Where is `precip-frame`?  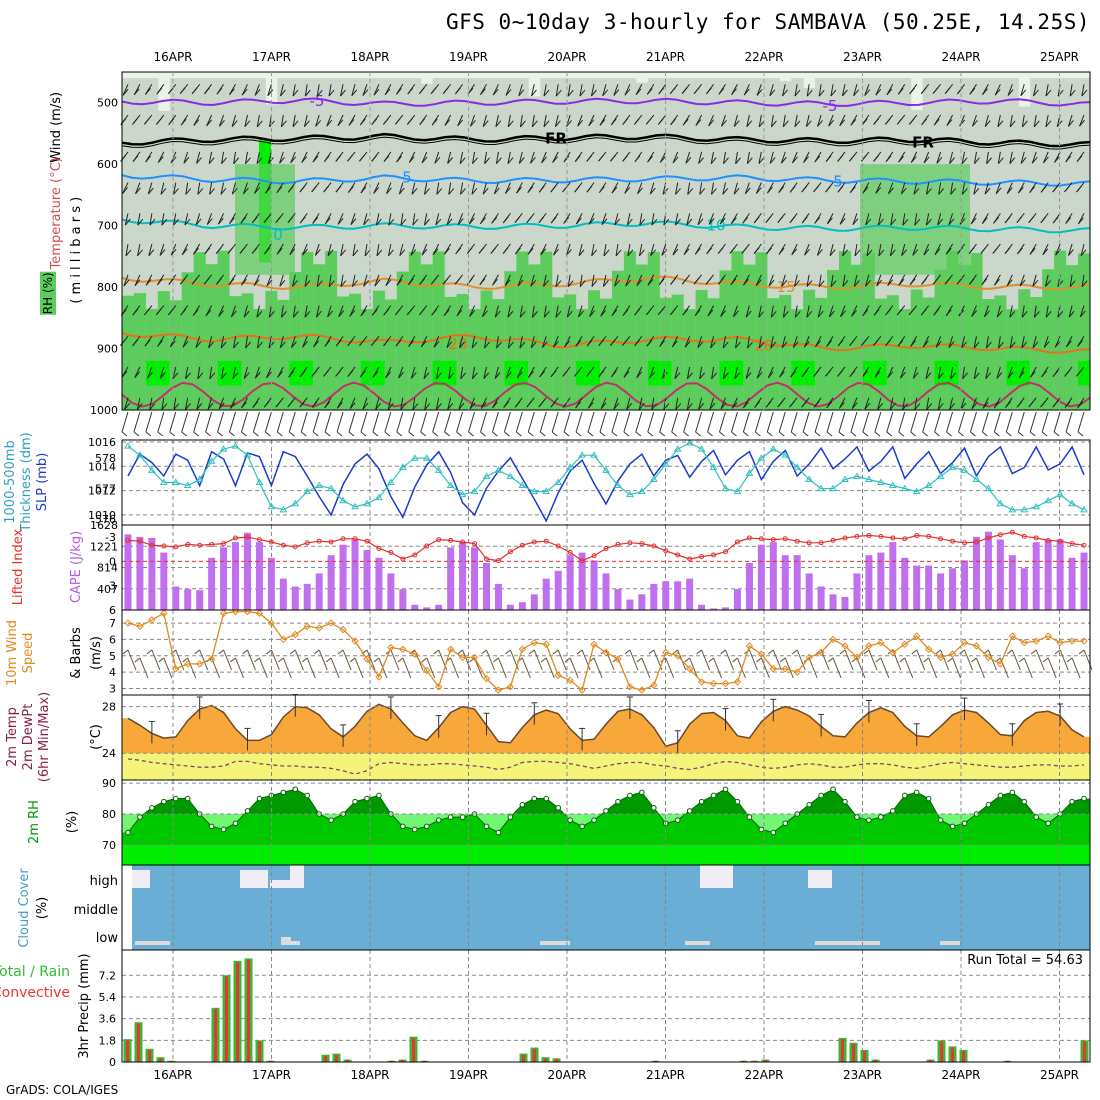 precip-frame is located at coordinates (606, 1006).